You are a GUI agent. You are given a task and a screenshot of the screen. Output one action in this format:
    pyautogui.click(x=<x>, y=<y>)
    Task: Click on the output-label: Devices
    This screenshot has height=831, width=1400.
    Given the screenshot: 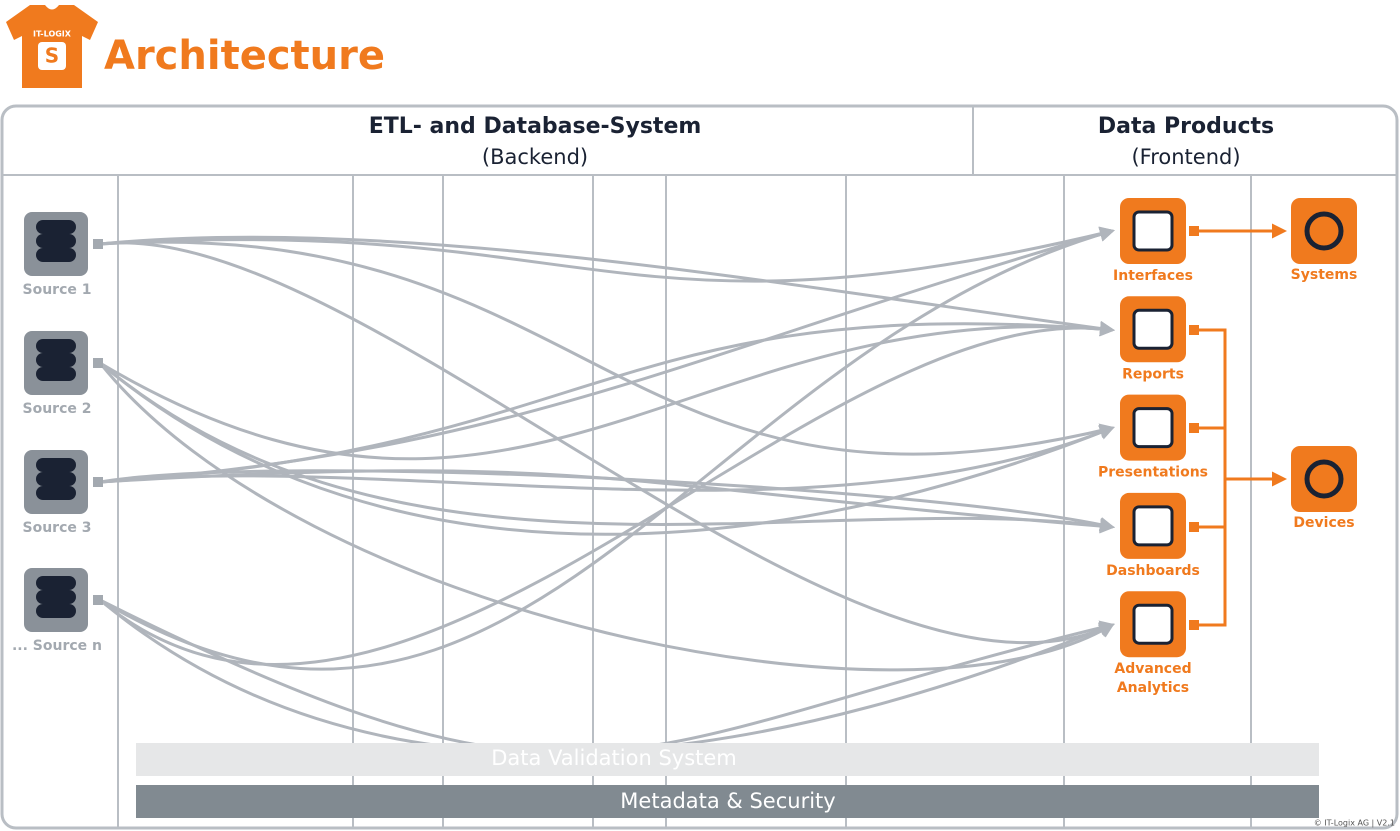 What is the action you would take?
    pyautogui.click(x=1323, y=523)
    